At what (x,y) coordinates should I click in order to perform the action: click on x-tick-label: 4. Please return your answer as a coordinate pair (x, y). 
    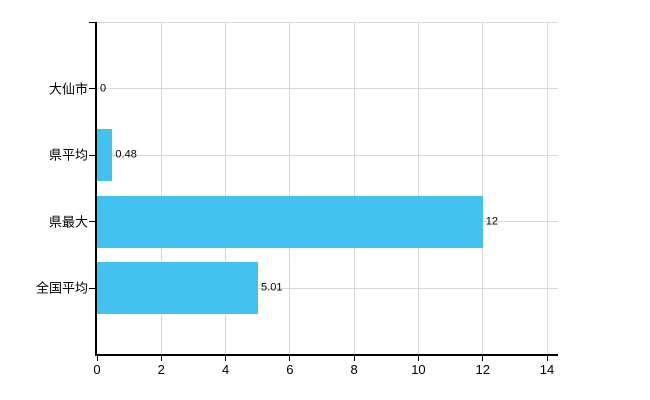
    Looking at the image, I should click on (225, 369).